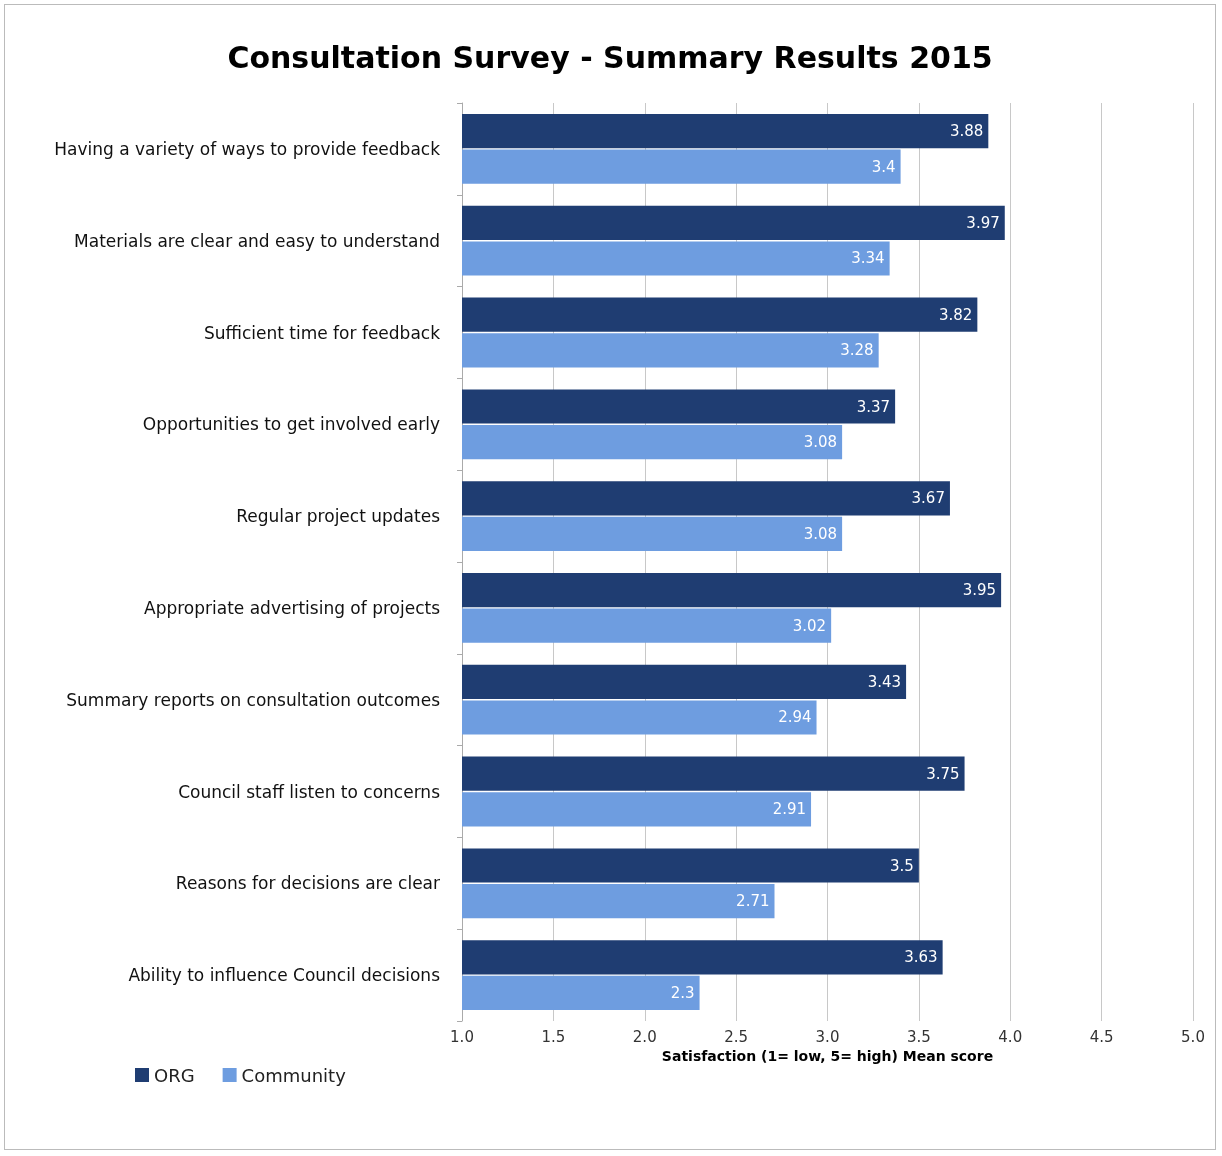 Image resolution: width=1222 pixels, height=1156 pixels. What do you see at coordinates (966, 131) in the screenshot?
I see `data-label: 3.88` at bounding box center [966, 131].